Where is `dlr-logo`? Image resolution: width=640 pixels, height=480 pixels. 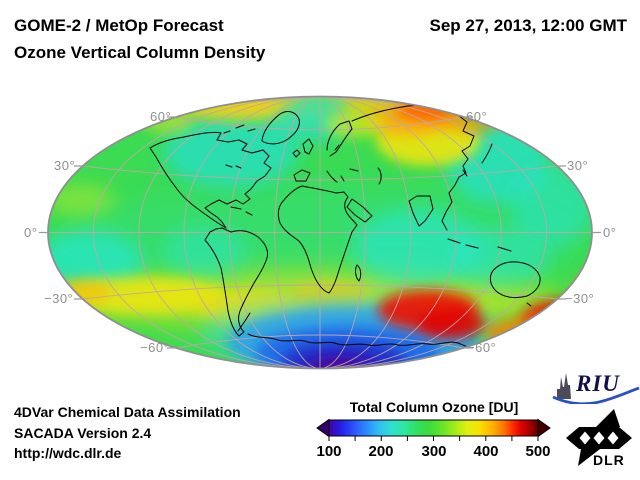
dlr-logo is located at coordinates (599, 437).